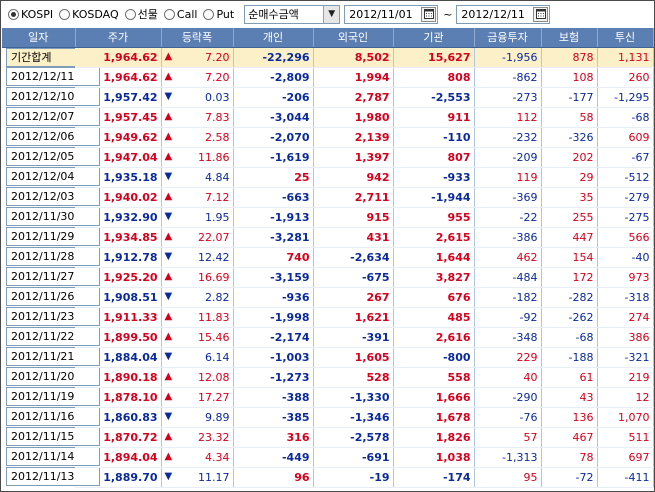 The height and width of the screenshot is (492, 655). What do you see at coordinates (197, 357) in the screenshot?
I see `change-cell: ▼ 6.14` at bounding box center [197, 357].